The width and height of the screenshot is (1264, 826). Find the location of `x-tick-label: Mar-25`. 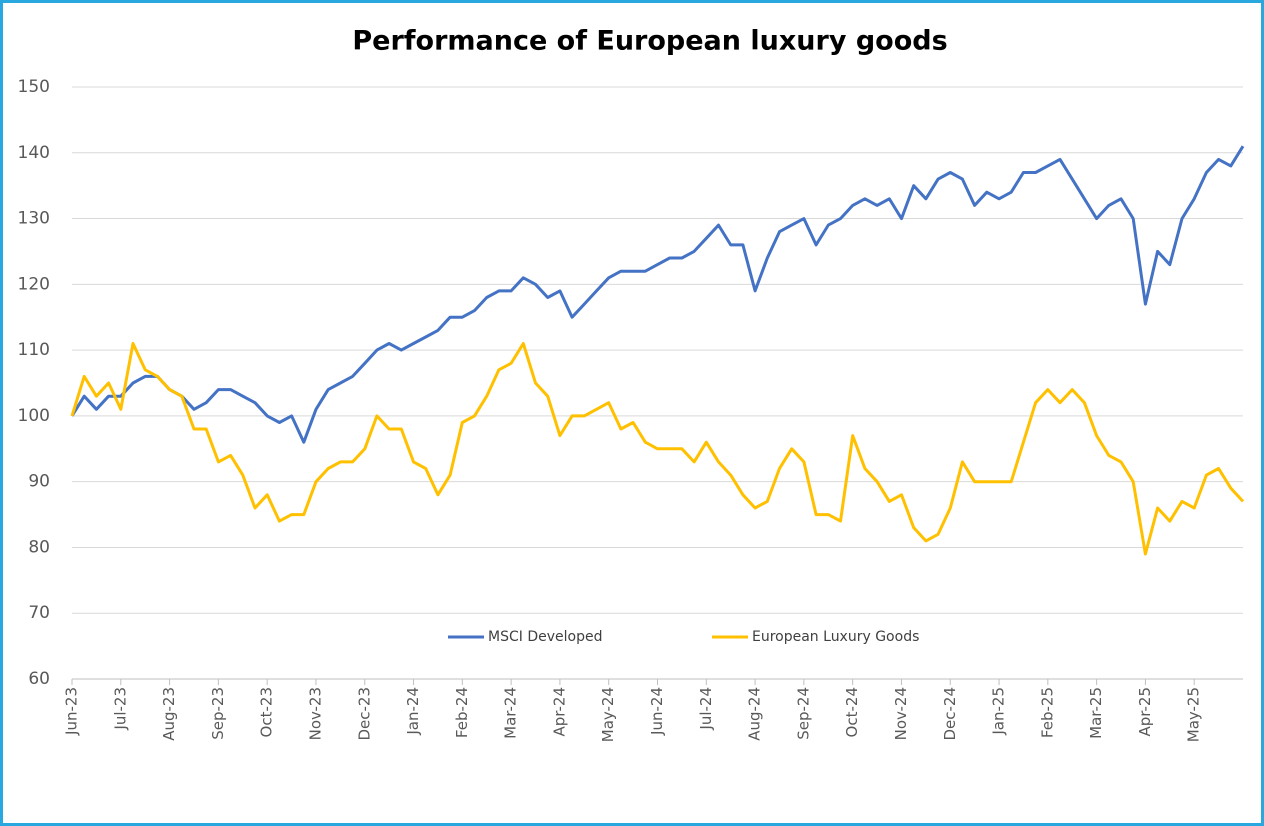

x-tick-label: Mar-25 is located at coordinates (1096, 713).